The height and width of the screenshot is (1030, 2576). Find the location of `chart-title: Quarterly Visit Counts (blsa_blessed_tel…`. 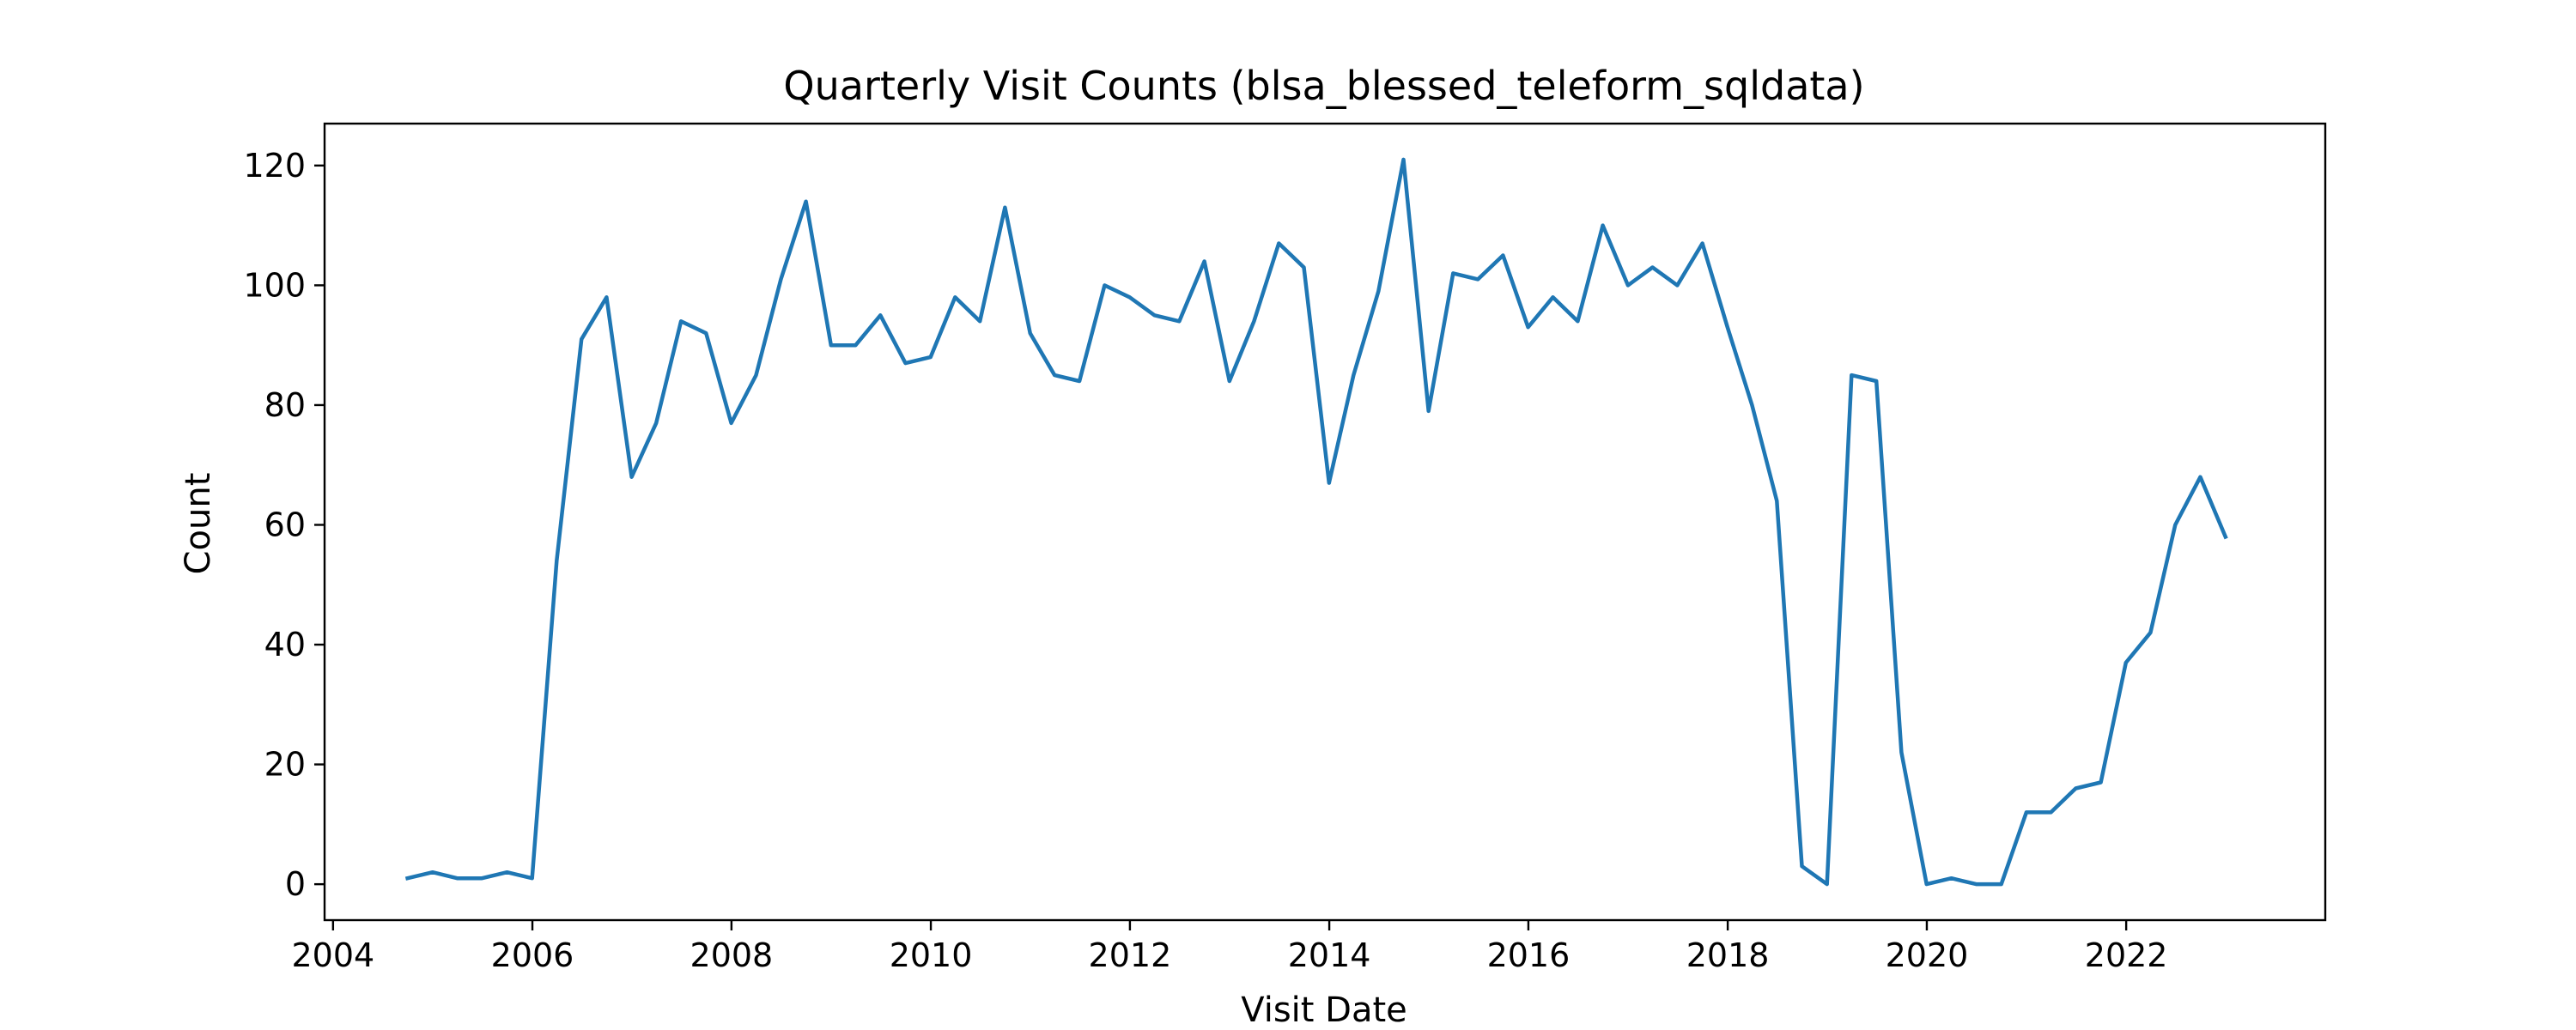

chart-title: Quarterly Visit Counts (blsa_blessed_tel… is located at coordinates (1323, 86).